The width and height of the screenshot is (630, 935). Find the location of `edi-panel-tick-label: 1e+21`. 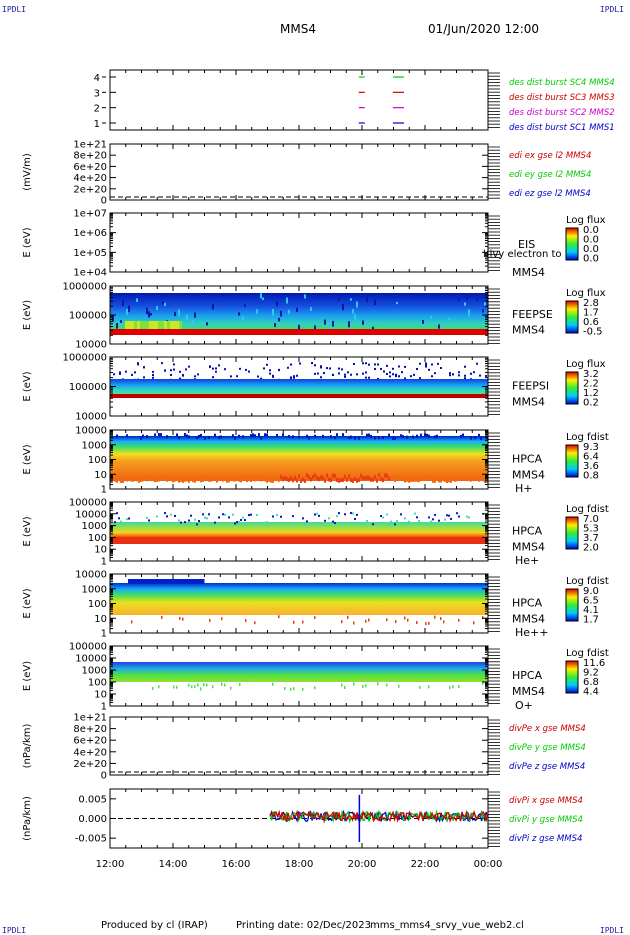

edi-panel-tick-label: 1e+21 is located at coordinates (90, 145).